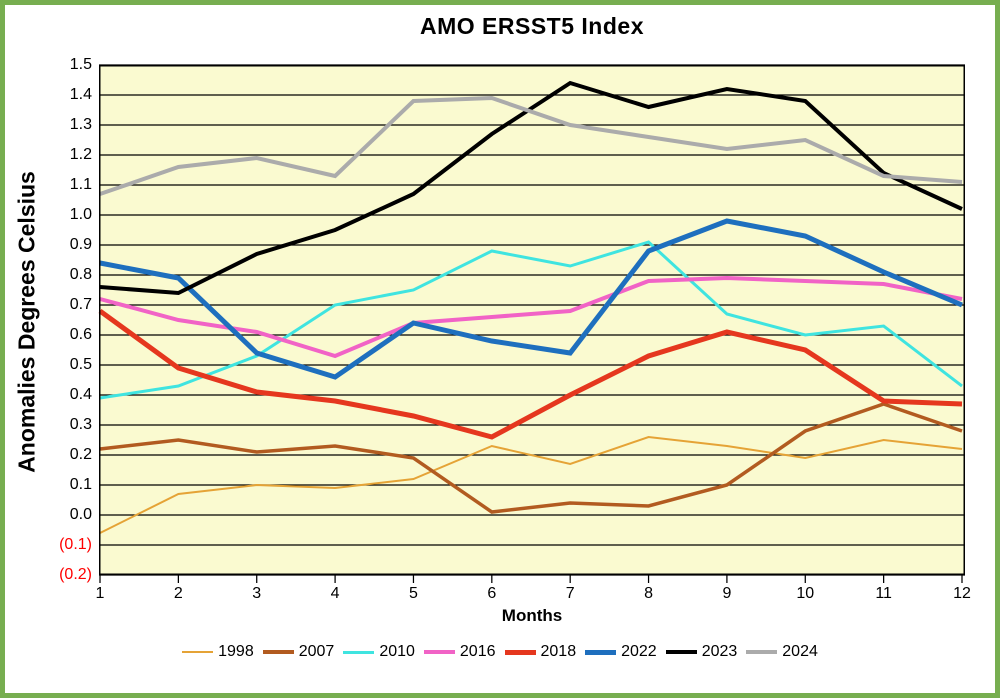  I want to click on legend-swatch-1998, so click(198, 652).